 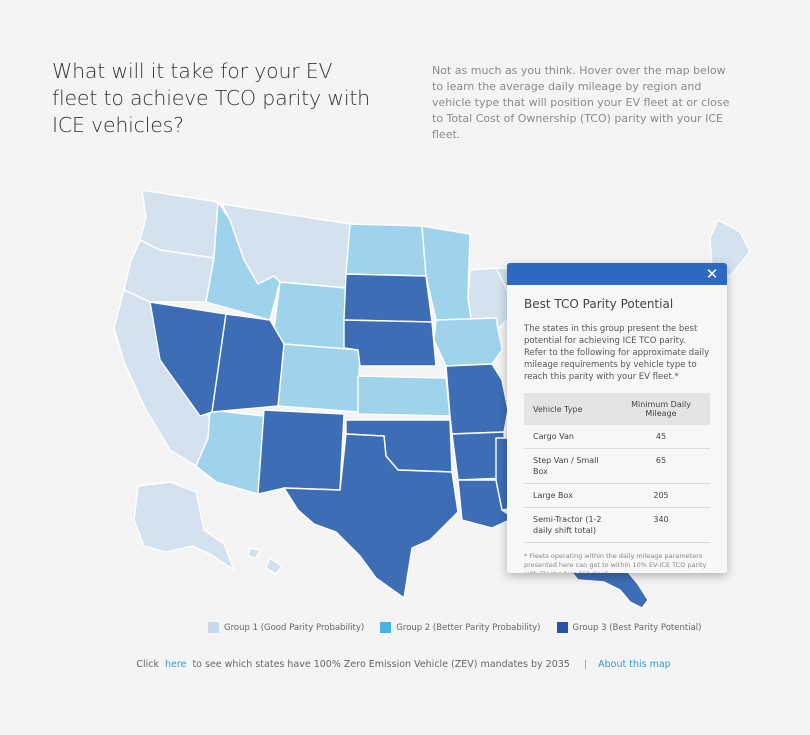 I want to click on table-header-min-mileage: Minimum Daily Mileage, so click(x=661, y=409).